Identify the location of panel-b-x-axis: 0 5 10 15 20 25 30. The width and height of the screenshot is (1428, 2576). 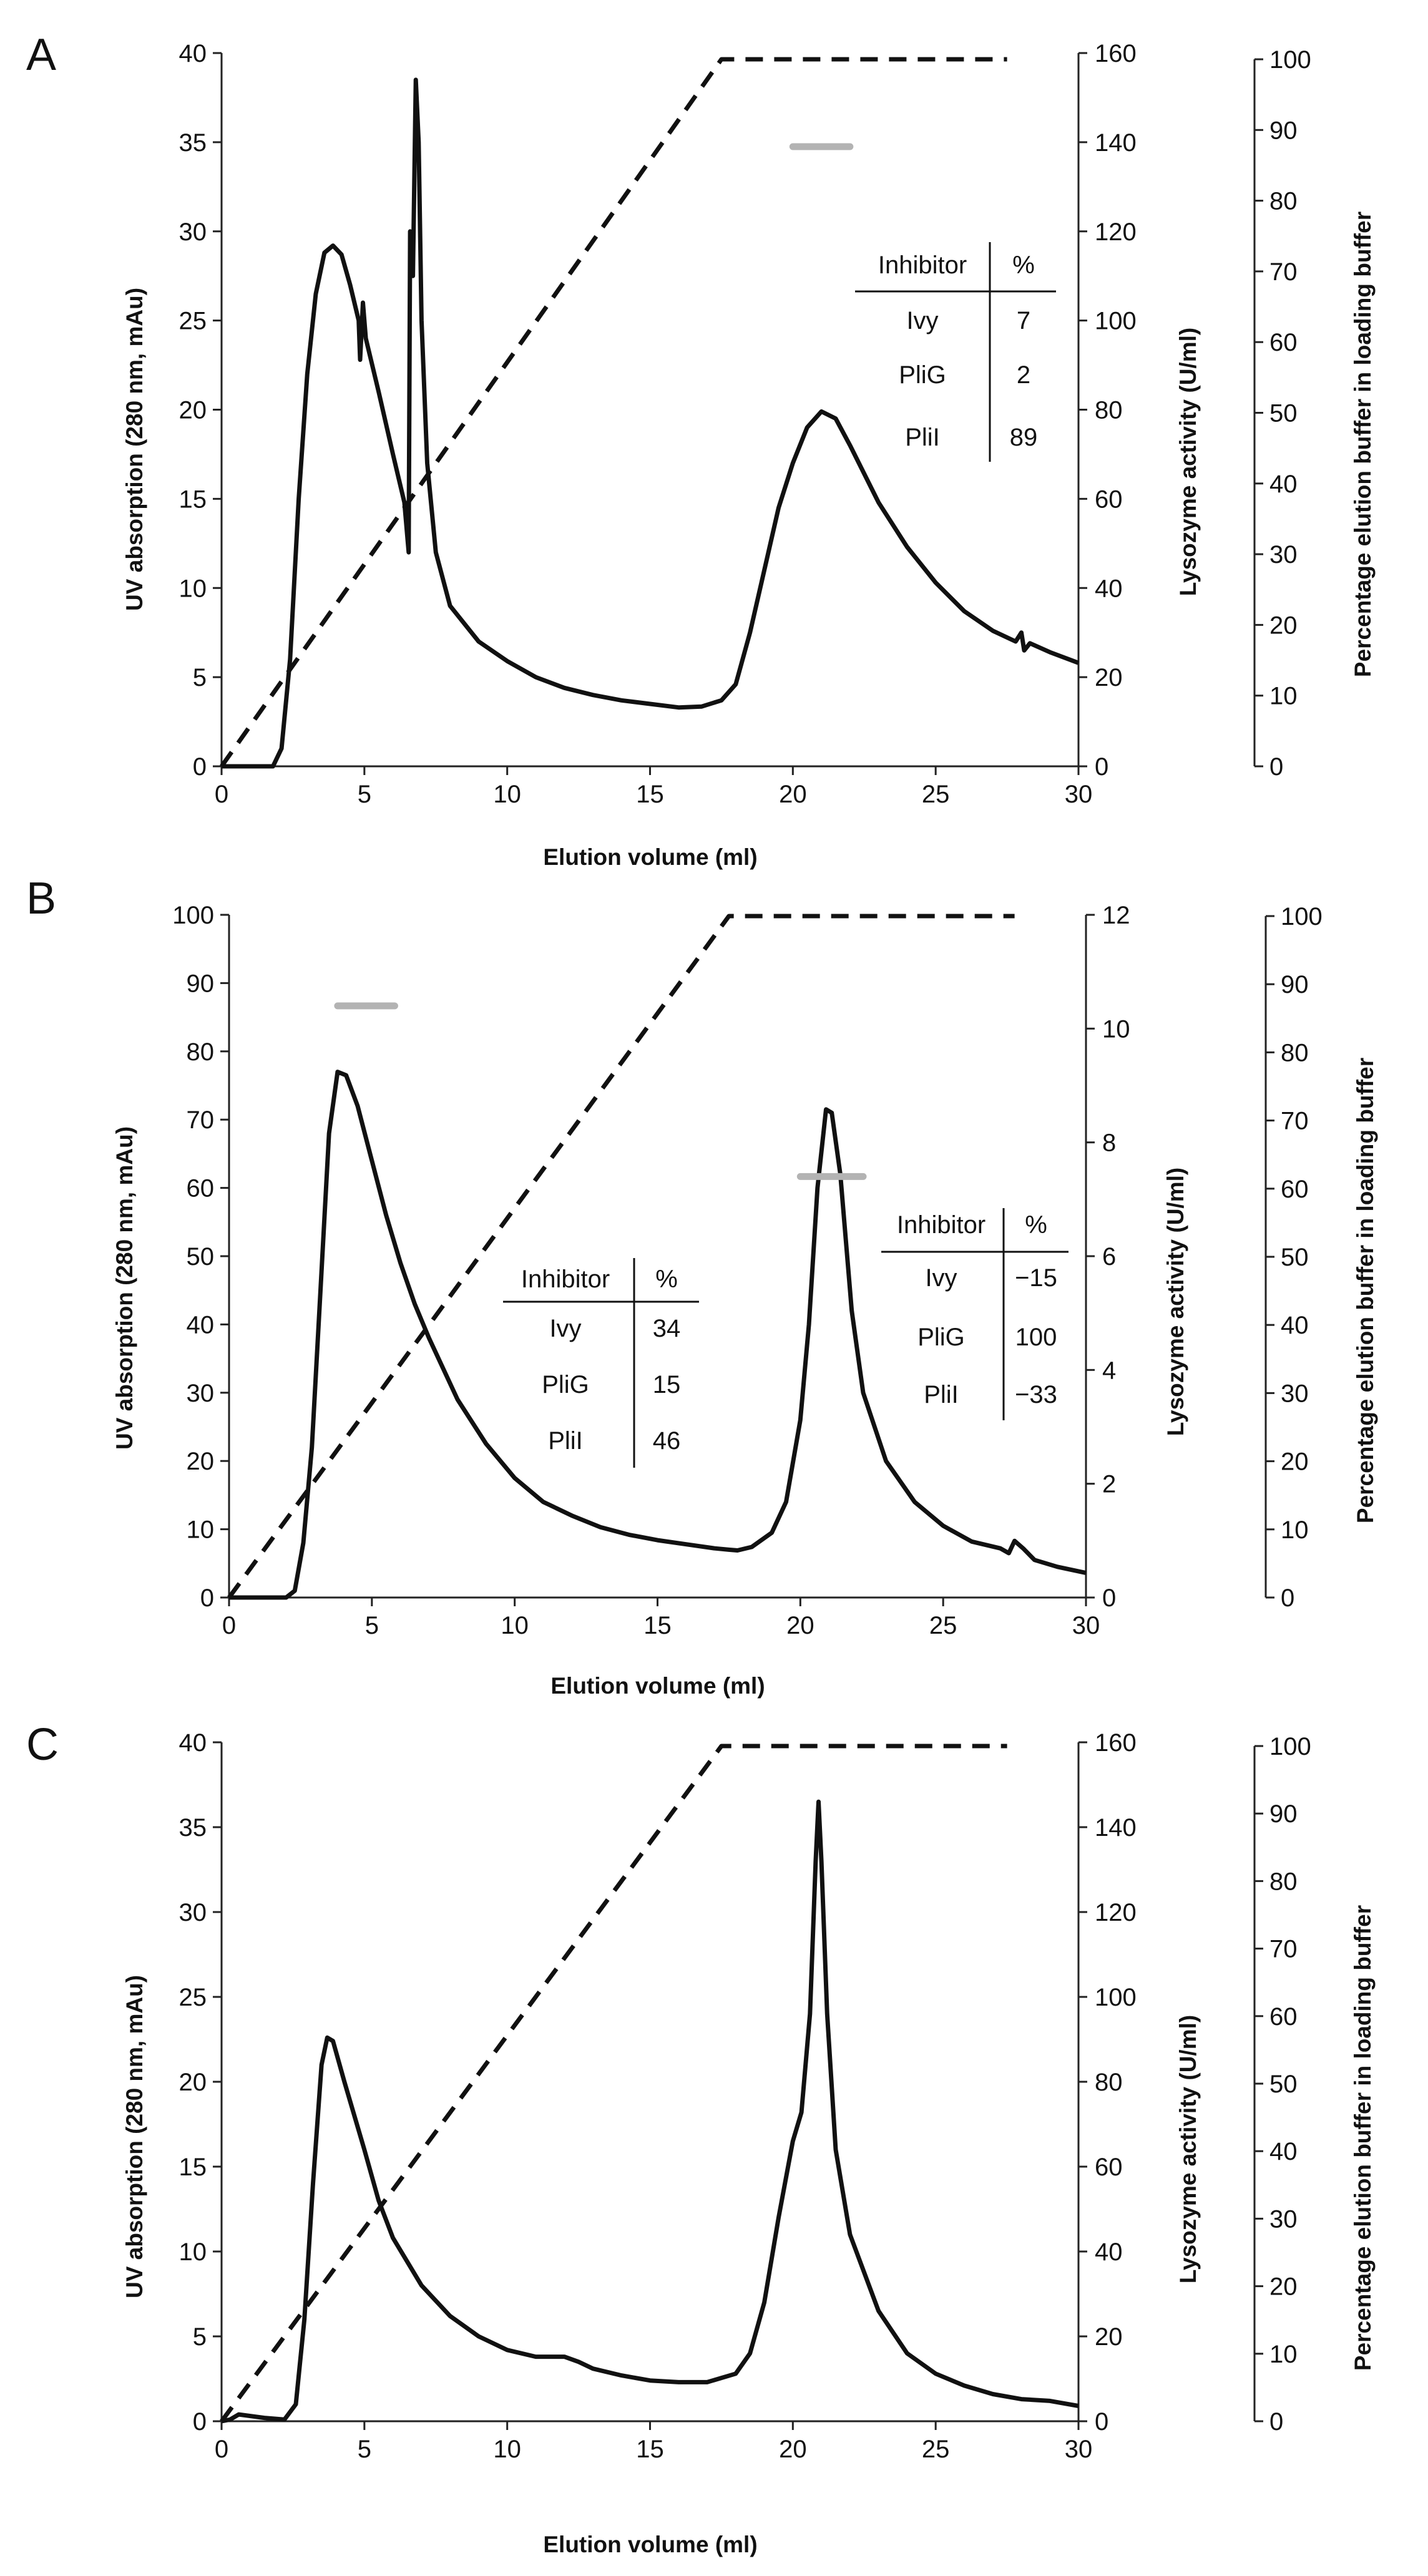
(661, 1617).